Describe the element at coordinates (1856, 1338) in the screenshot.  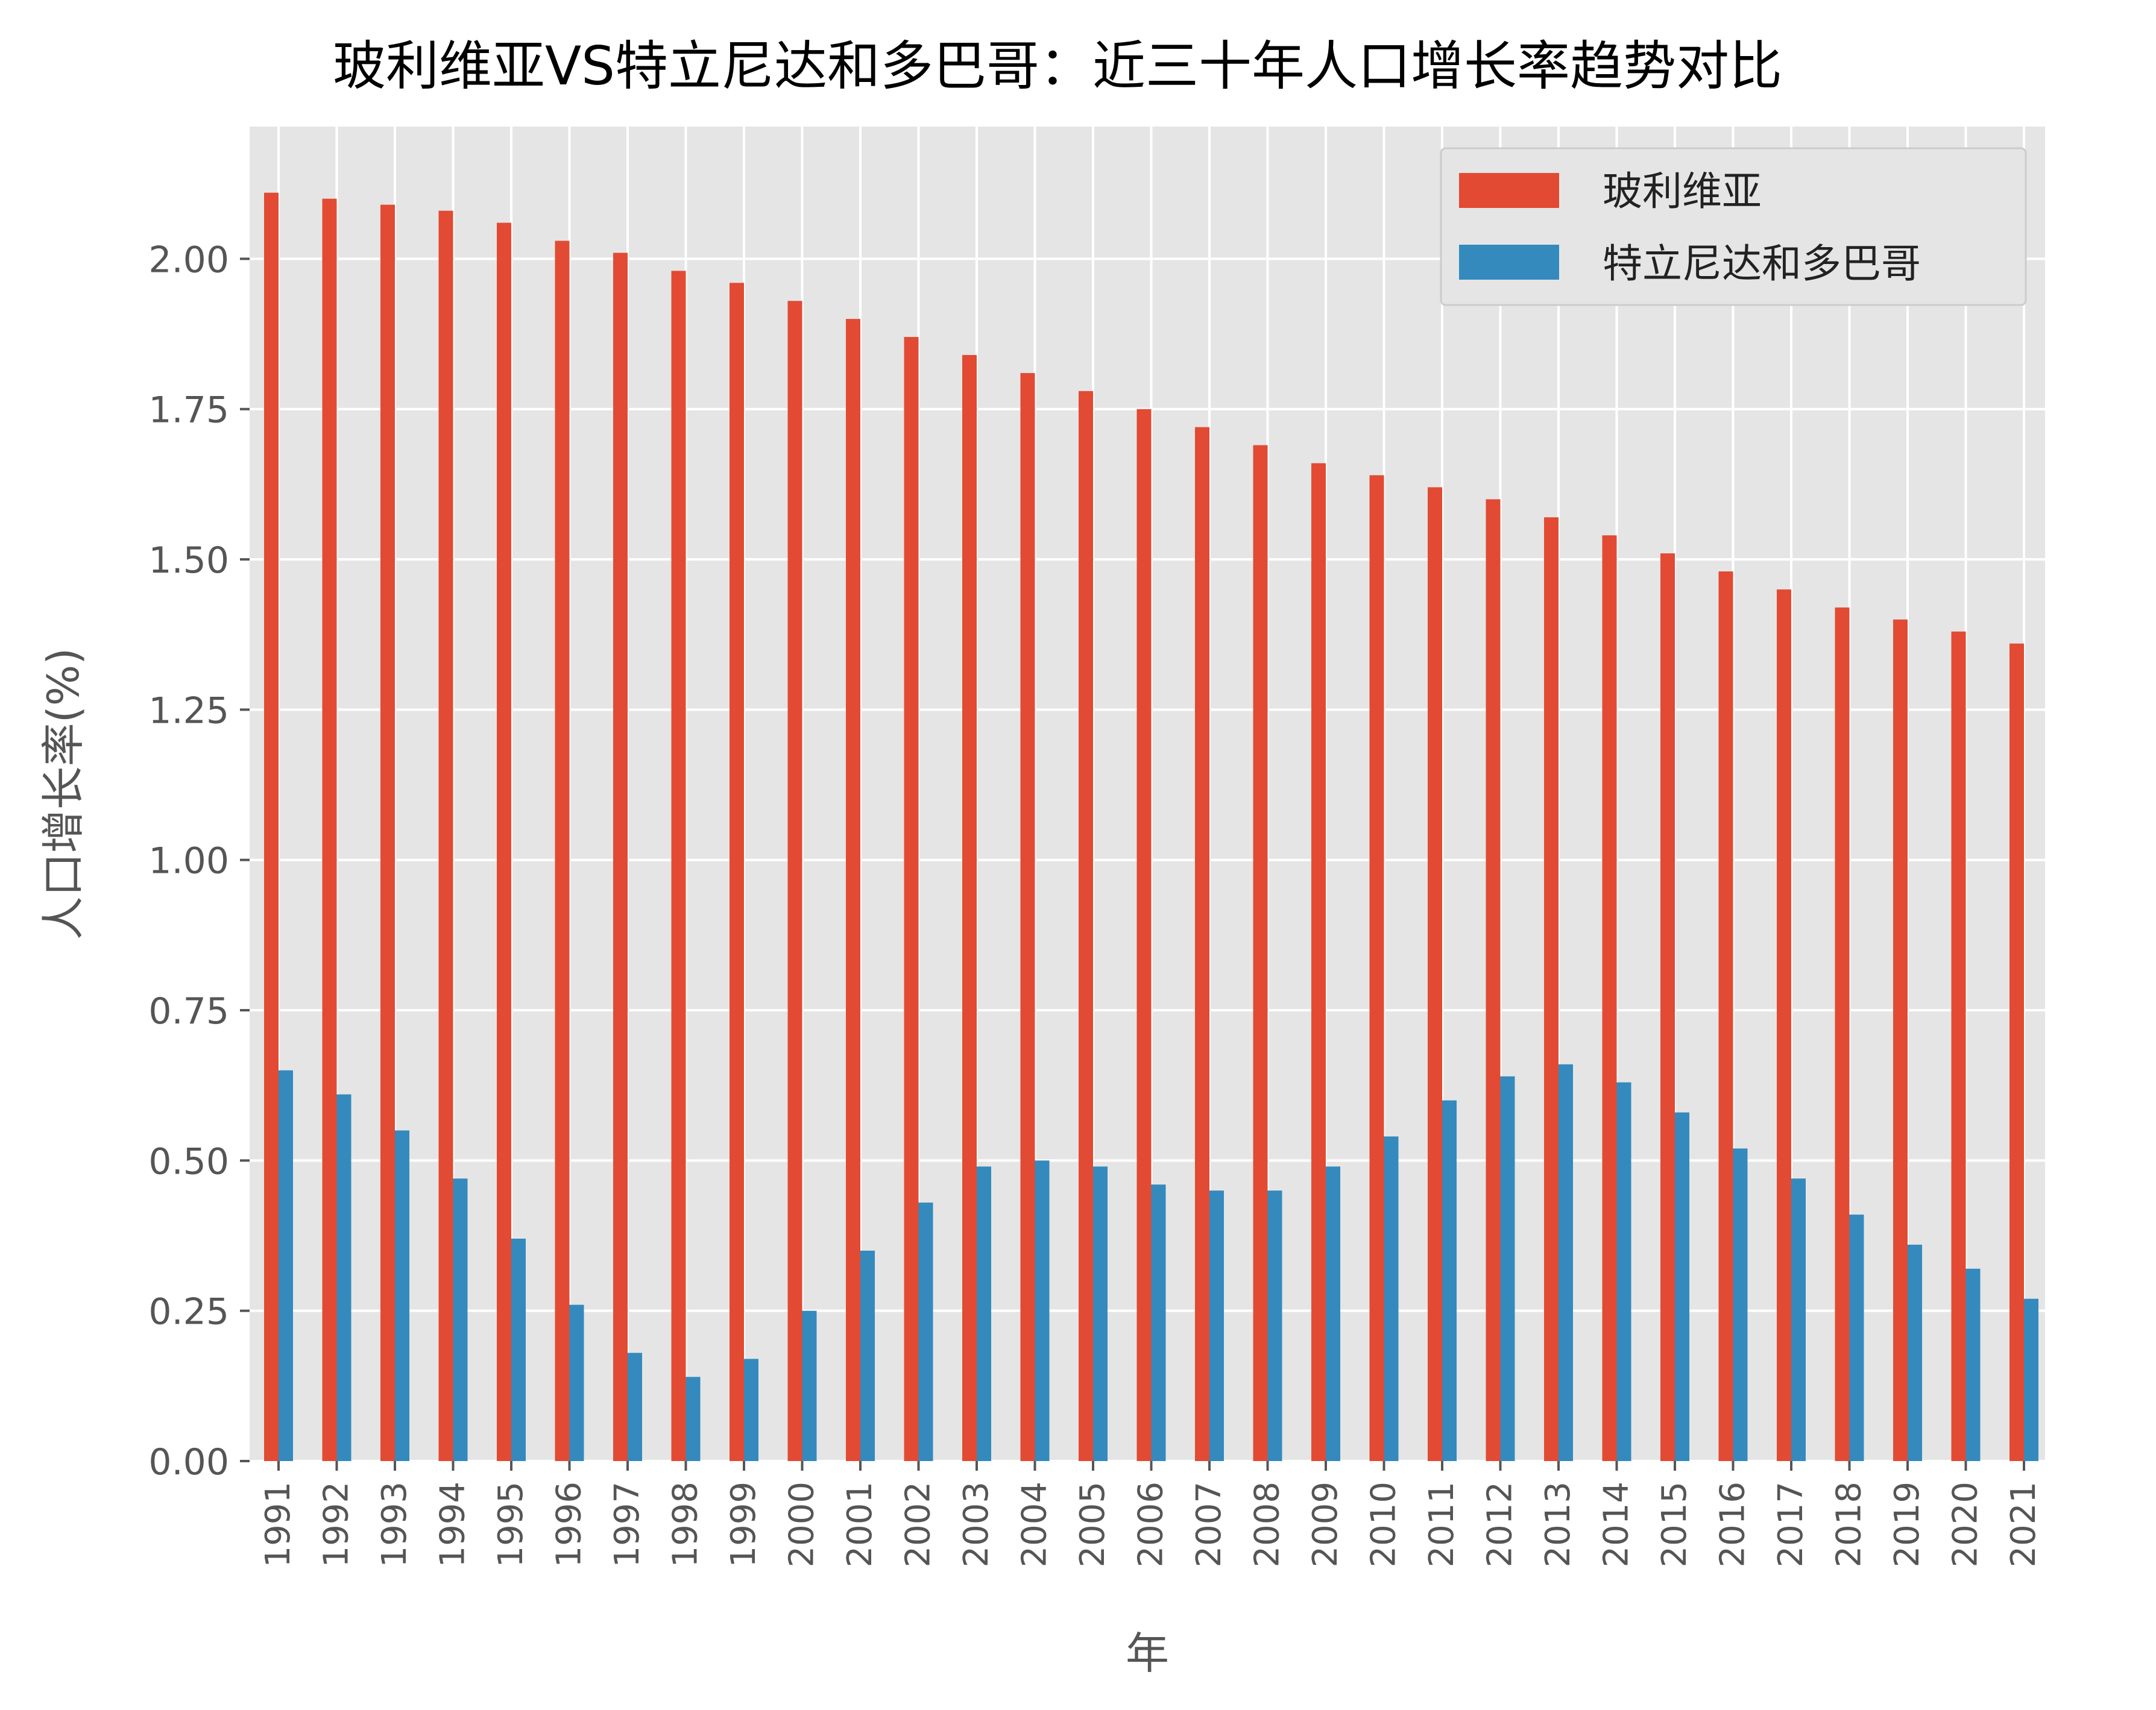
I see `bar-trinidad-and-tobago-2018` at that location.